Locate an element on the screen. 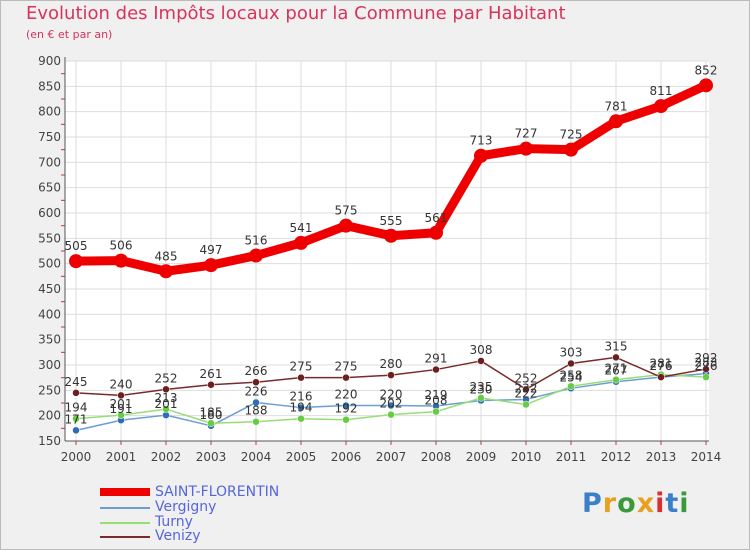 Image resolution: width=750 pixels, height=550 pixels. data-label-vergigny: 230 is located at coordinates (481, 389).